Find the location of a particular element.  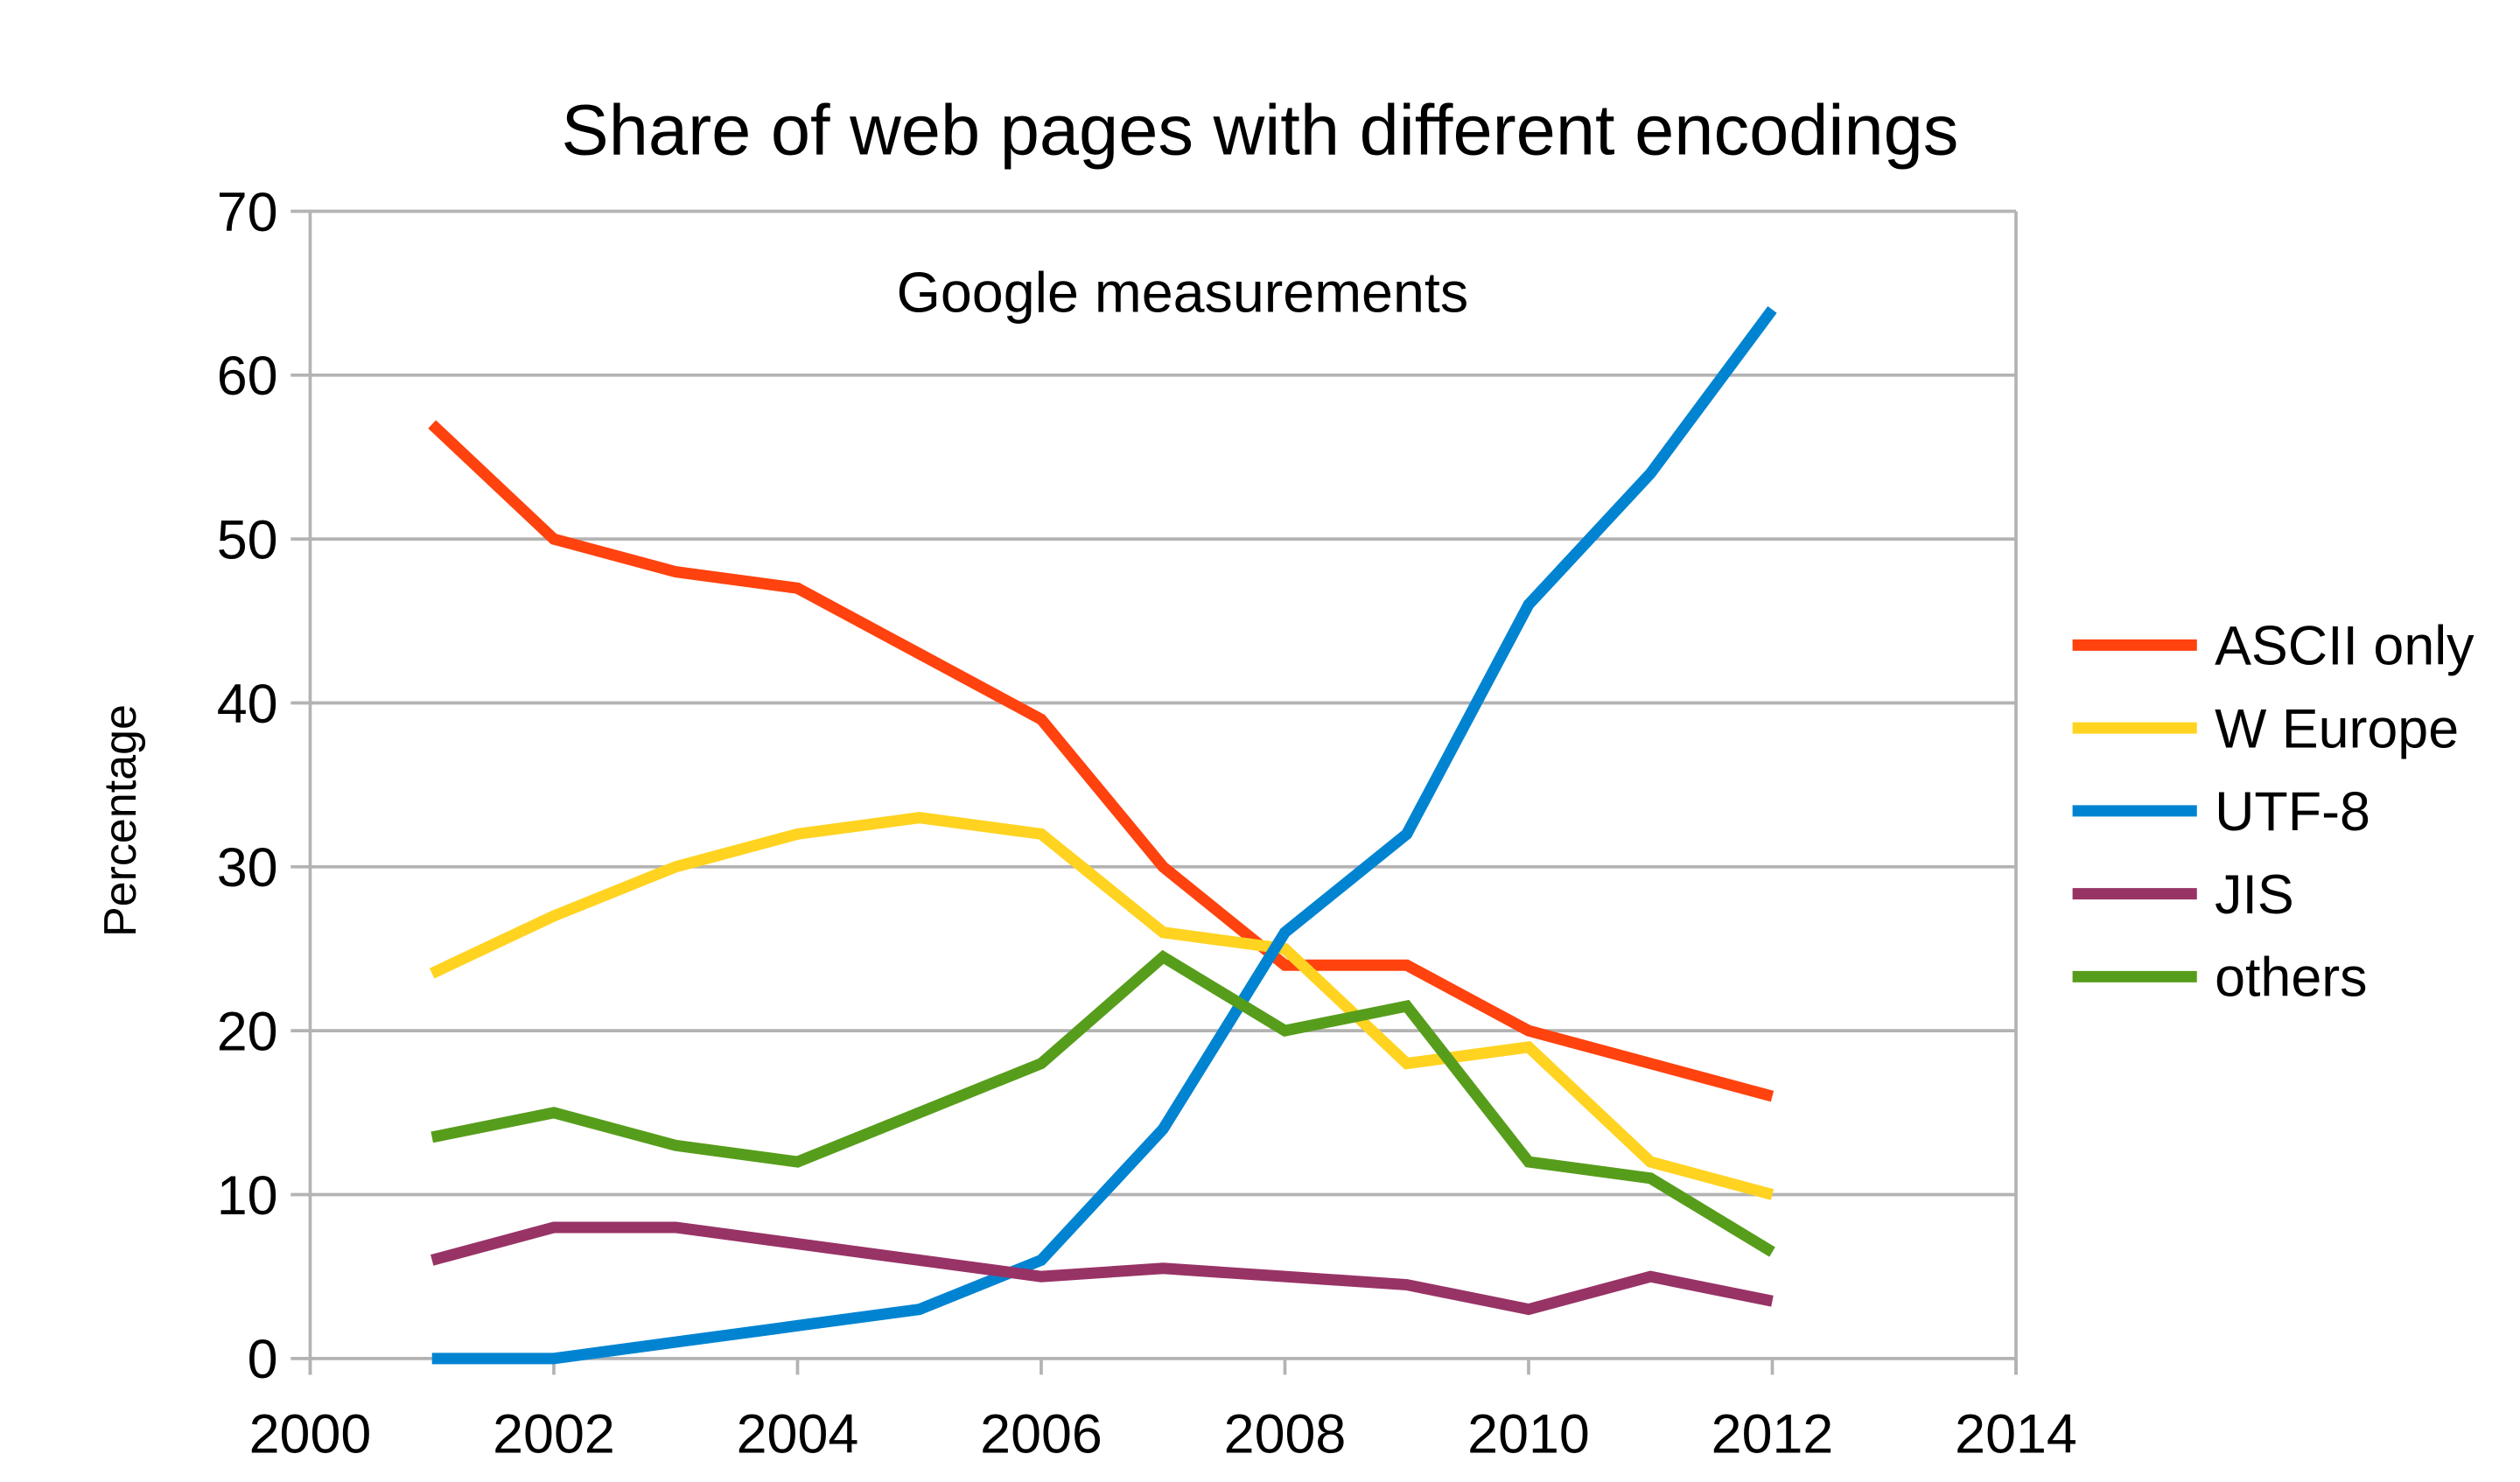

y-tick-label: 10 is located at coordinates (247, 1196).